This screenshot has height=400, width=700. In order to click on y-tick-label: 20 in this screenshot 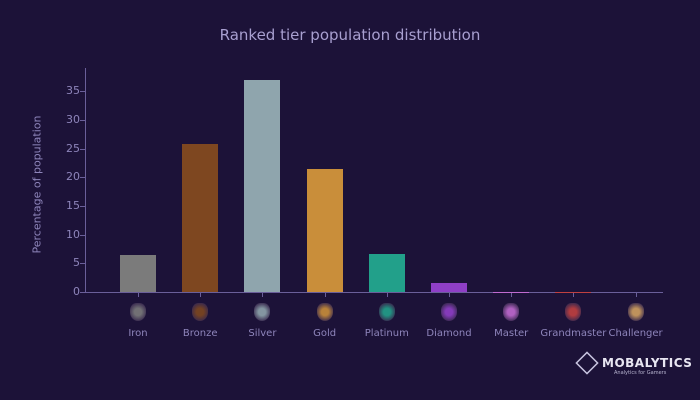, I will do `click(73, 177)`.